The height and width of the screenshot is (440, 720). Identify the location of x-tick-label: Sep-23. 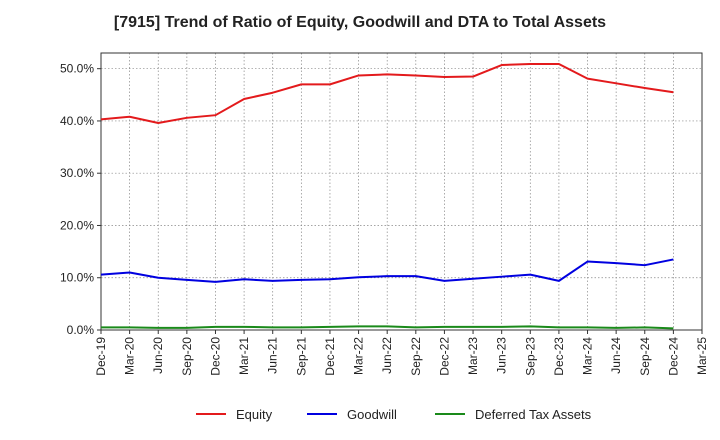
(530, 356).